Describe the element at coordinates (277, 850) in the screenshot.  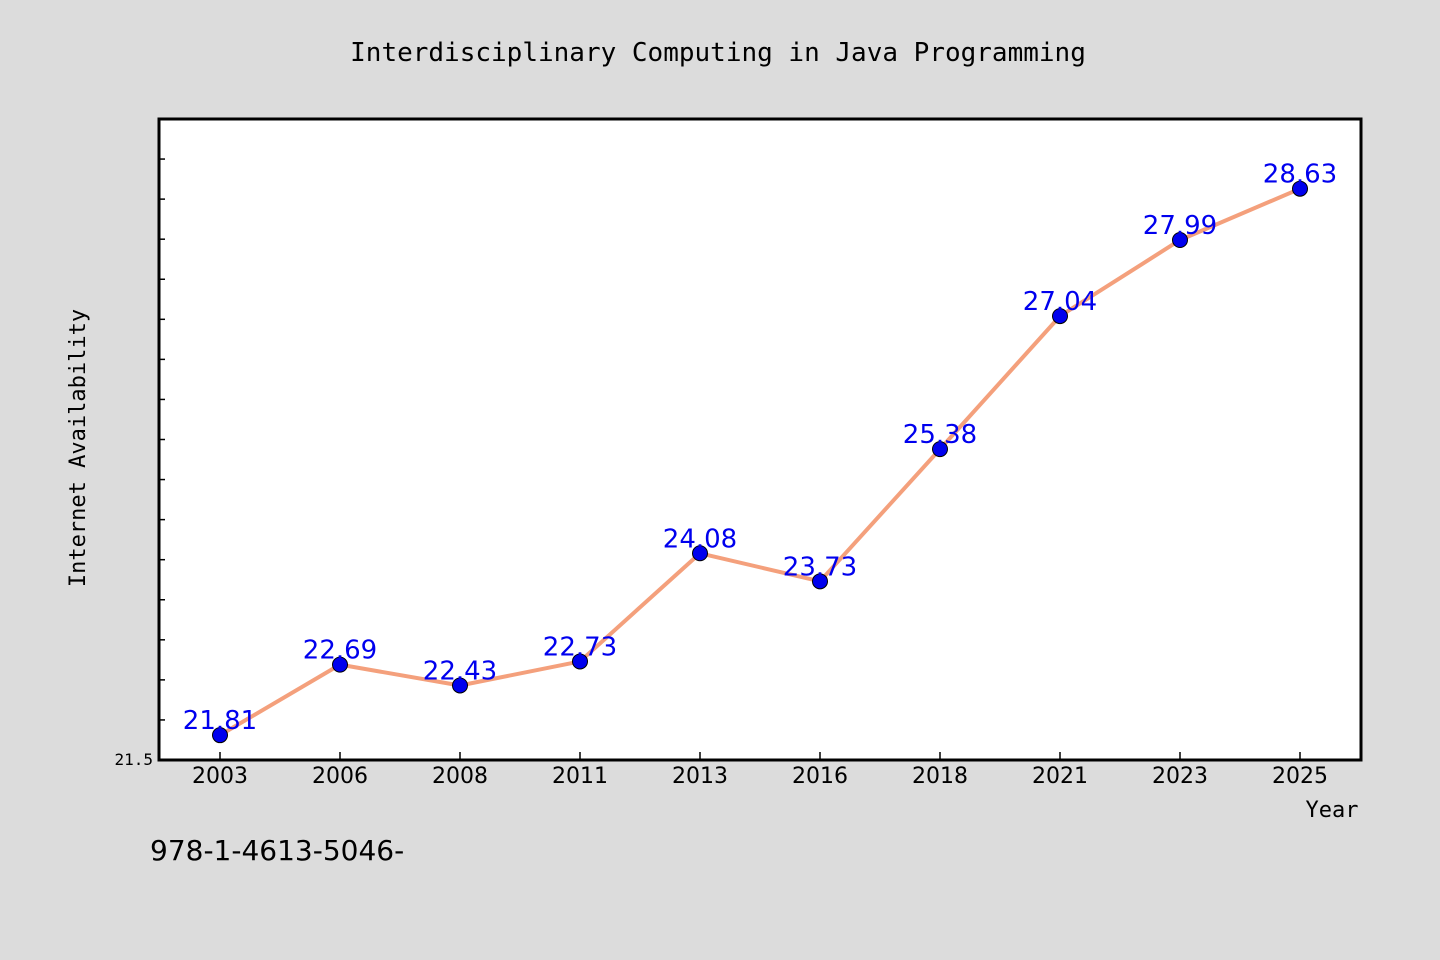
I see `isbn-text: 978-1-4613-5046-` at that location.